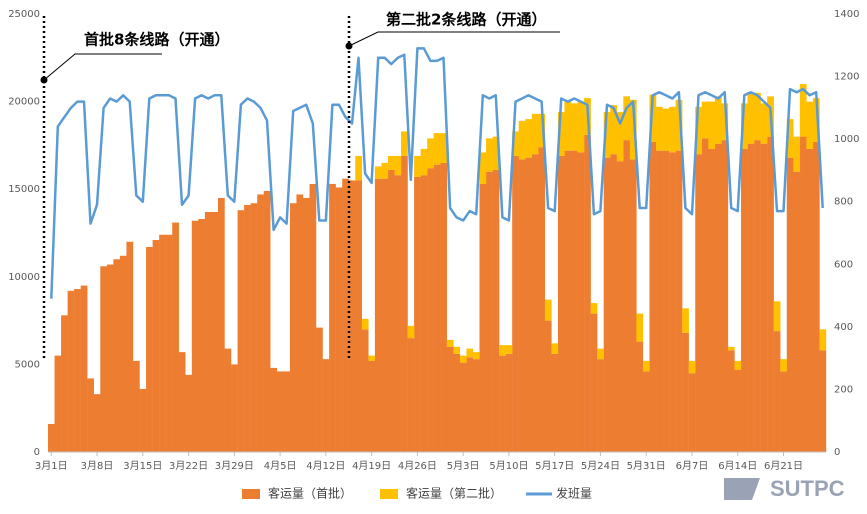 Image resolution: width=867 pixels, height=514 pixels. I want to click on x-tick-label: 3月1日, so click(51, 466).